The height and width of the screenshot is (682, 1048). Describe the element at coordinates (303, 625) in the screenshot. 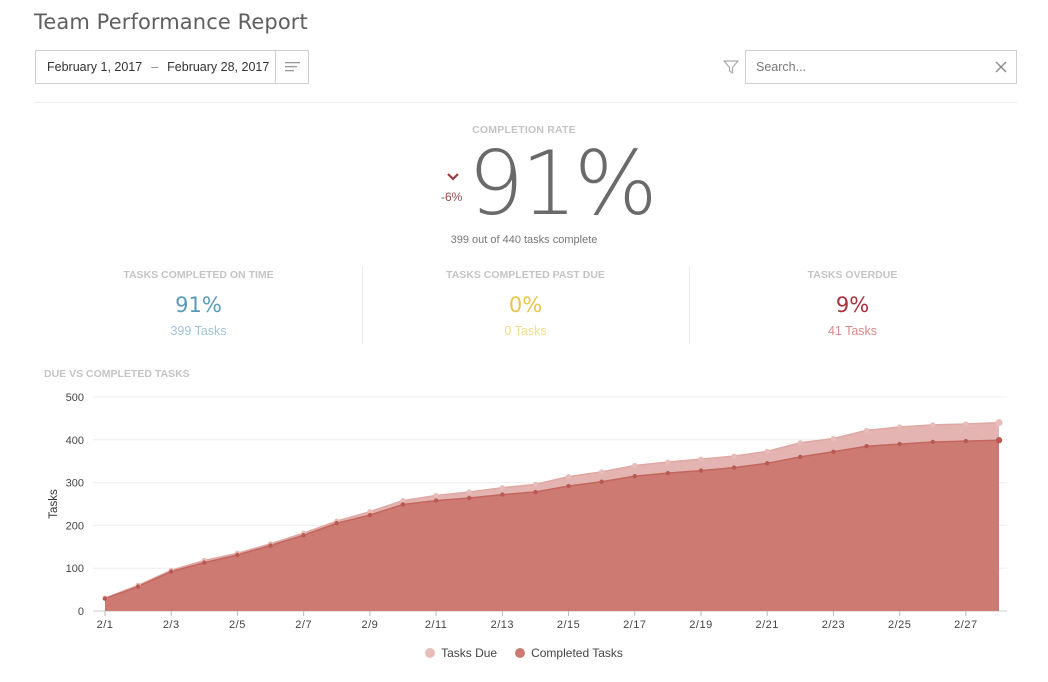

I see `x-tick-label: 2/7` at that location.